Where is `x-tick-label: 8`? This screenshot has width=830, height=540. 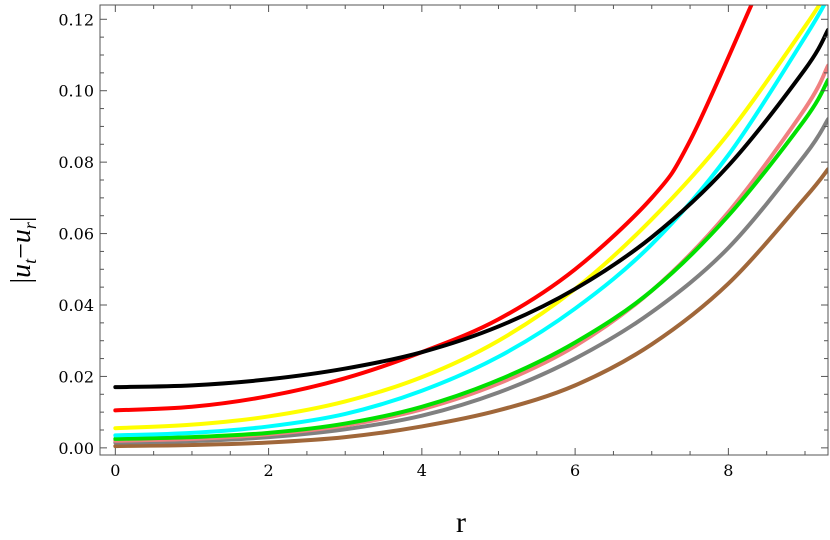
x-tick-label: 8 is located at coordinates (728, 470).